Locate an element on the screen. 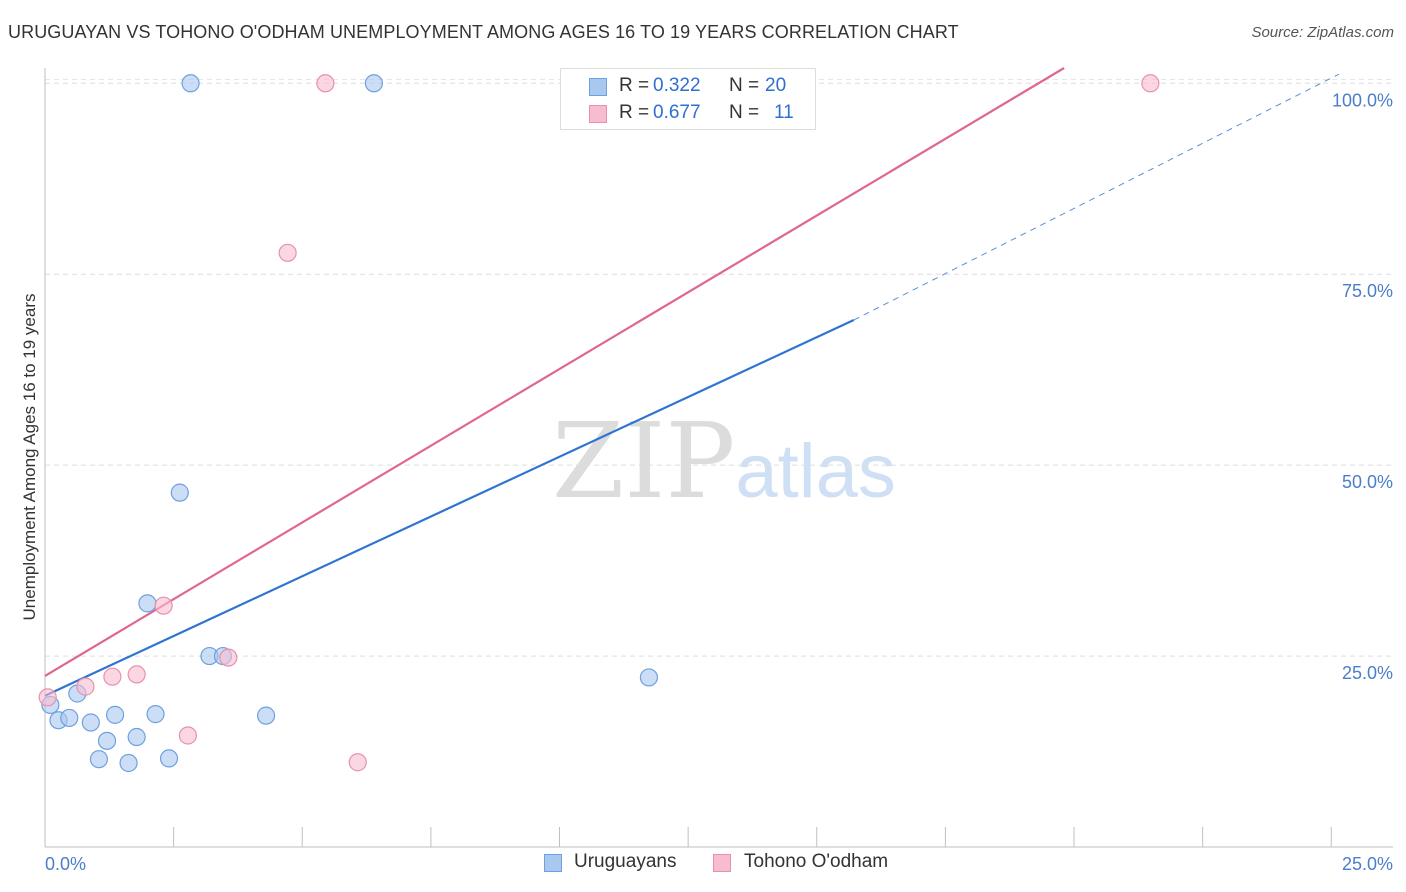 This screenshot has width=1406, height=892. legend-label: Tohono O'odham is located at coordinates (816, 861).